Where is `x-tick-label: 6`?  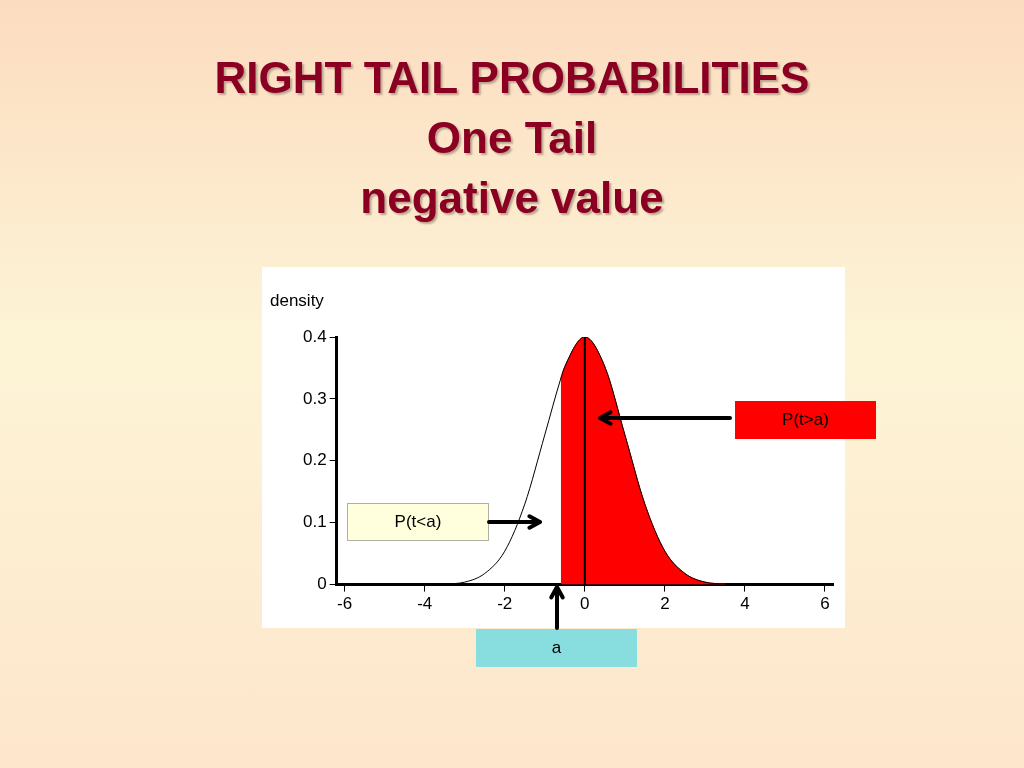 x-tick-label: 6 is located at coordinates (825, 604).